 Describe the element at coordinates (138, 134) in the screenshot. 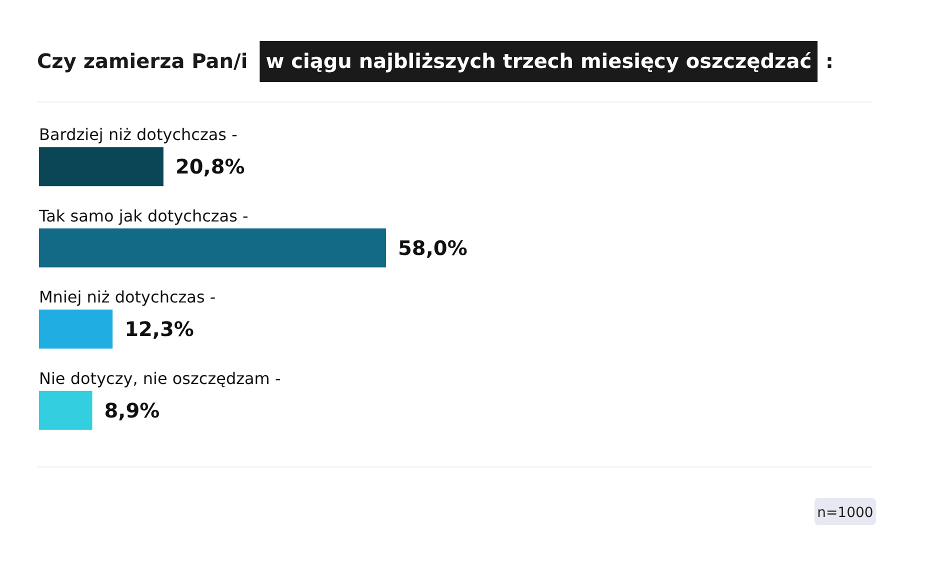

I see `y-tick-label: Bardziej niż dotychczas -` at that location.